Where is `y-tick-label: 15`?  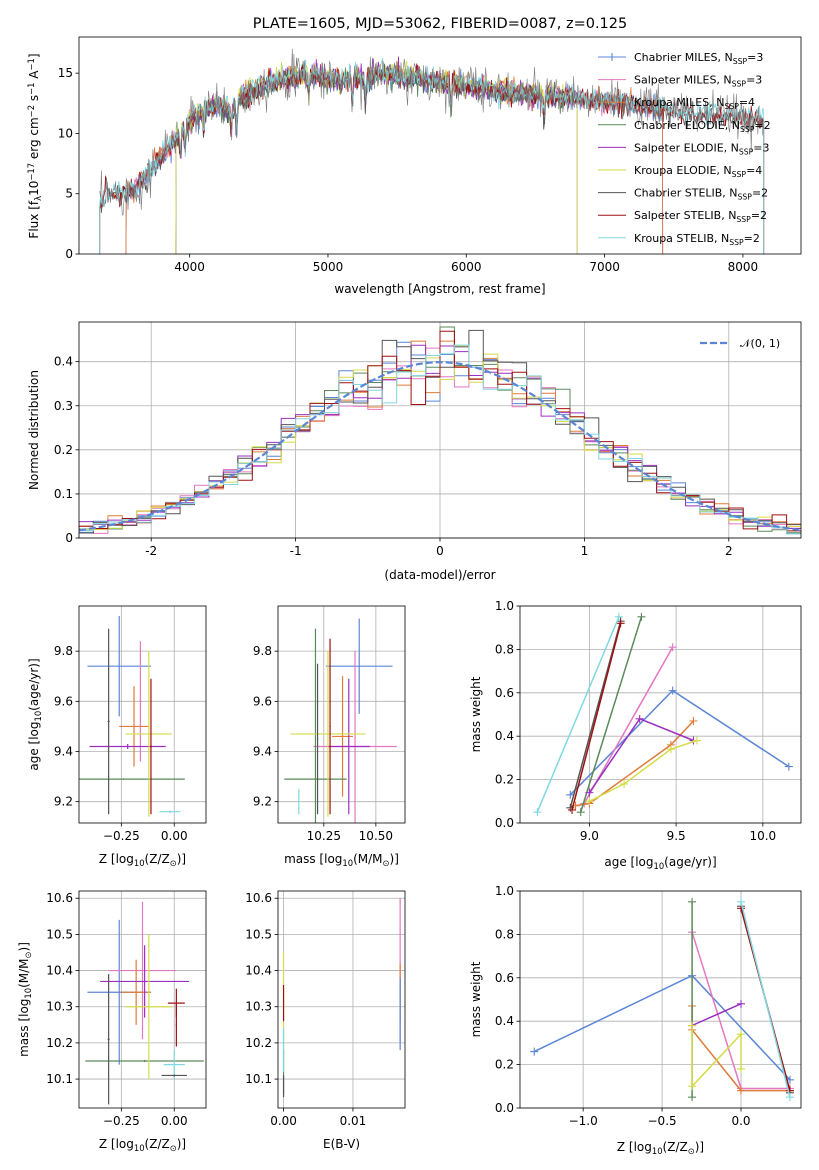
y-tick-label: 15 is located at coordinates (65, 73).